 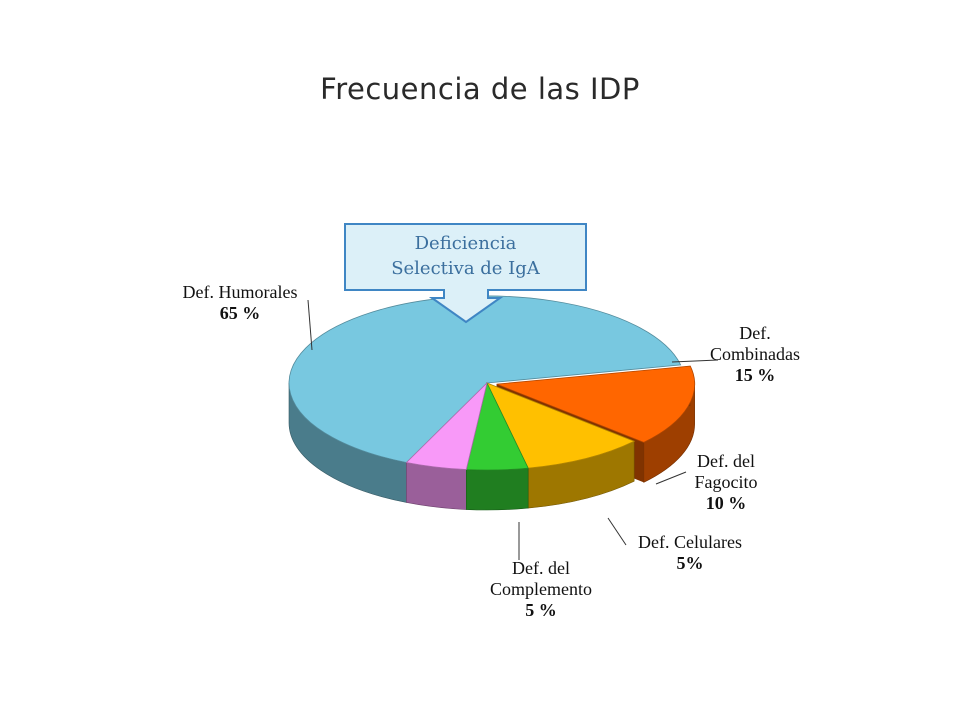 I want to click on slice-name-3-0: Def. Celulares, so click(x=690, y=542).